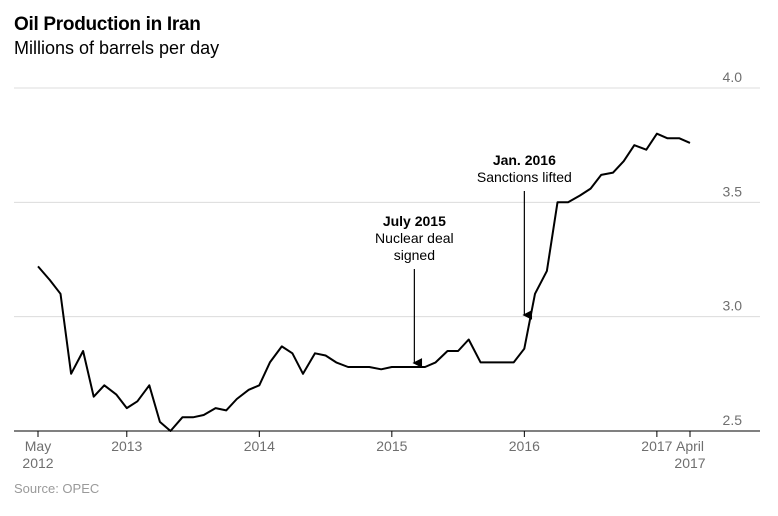 This screenshot has width=778, height=516. I want to click on y-tick-label: 3.0, so click(733, 306).